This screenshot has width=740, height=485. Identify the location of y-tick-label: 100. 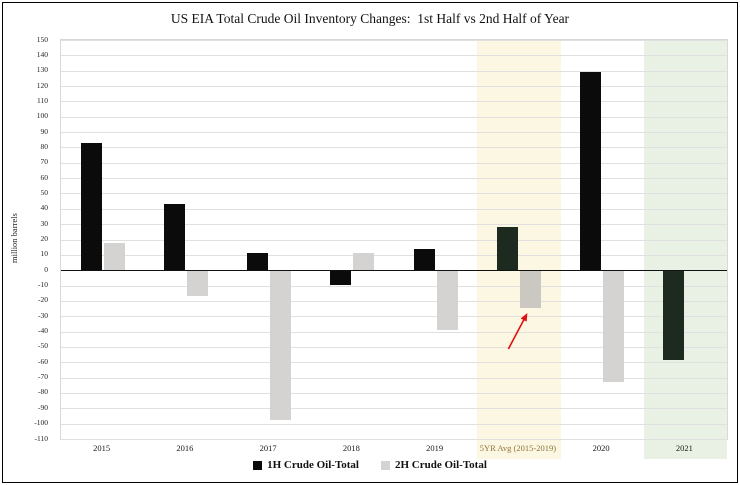
(42, 116).